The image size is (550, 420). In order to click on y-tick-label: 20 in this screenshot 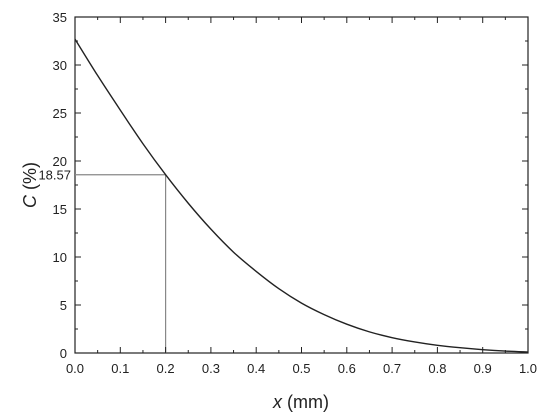, I will do `click(60, 161)`.